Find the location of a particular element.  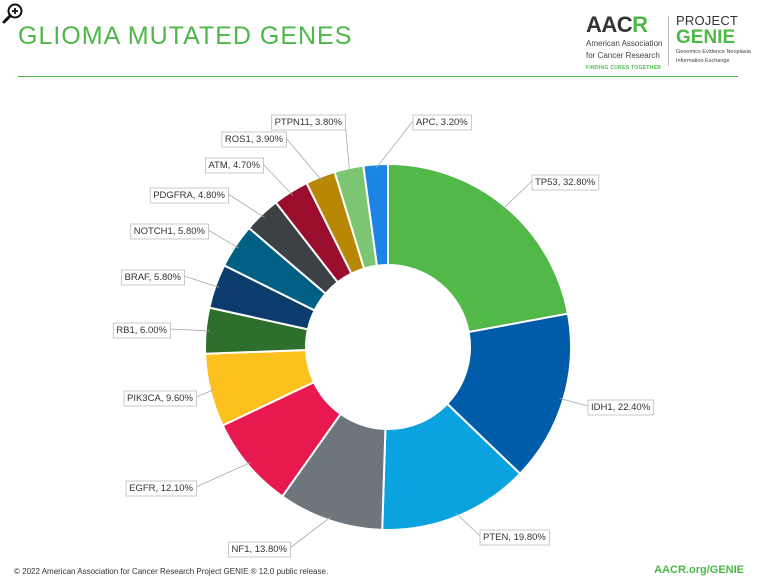

slice-label-box-ros1 is located at coordinates (254, 139).